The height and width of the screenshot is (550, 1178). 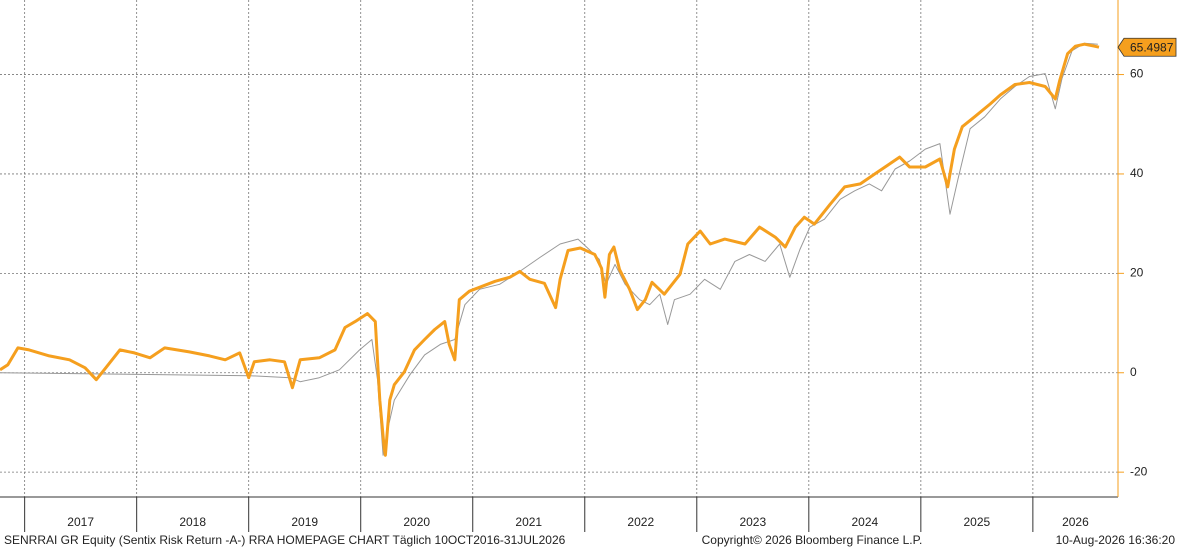 I want to click on y-tick-label: -20, so click(x=1139, y=471).